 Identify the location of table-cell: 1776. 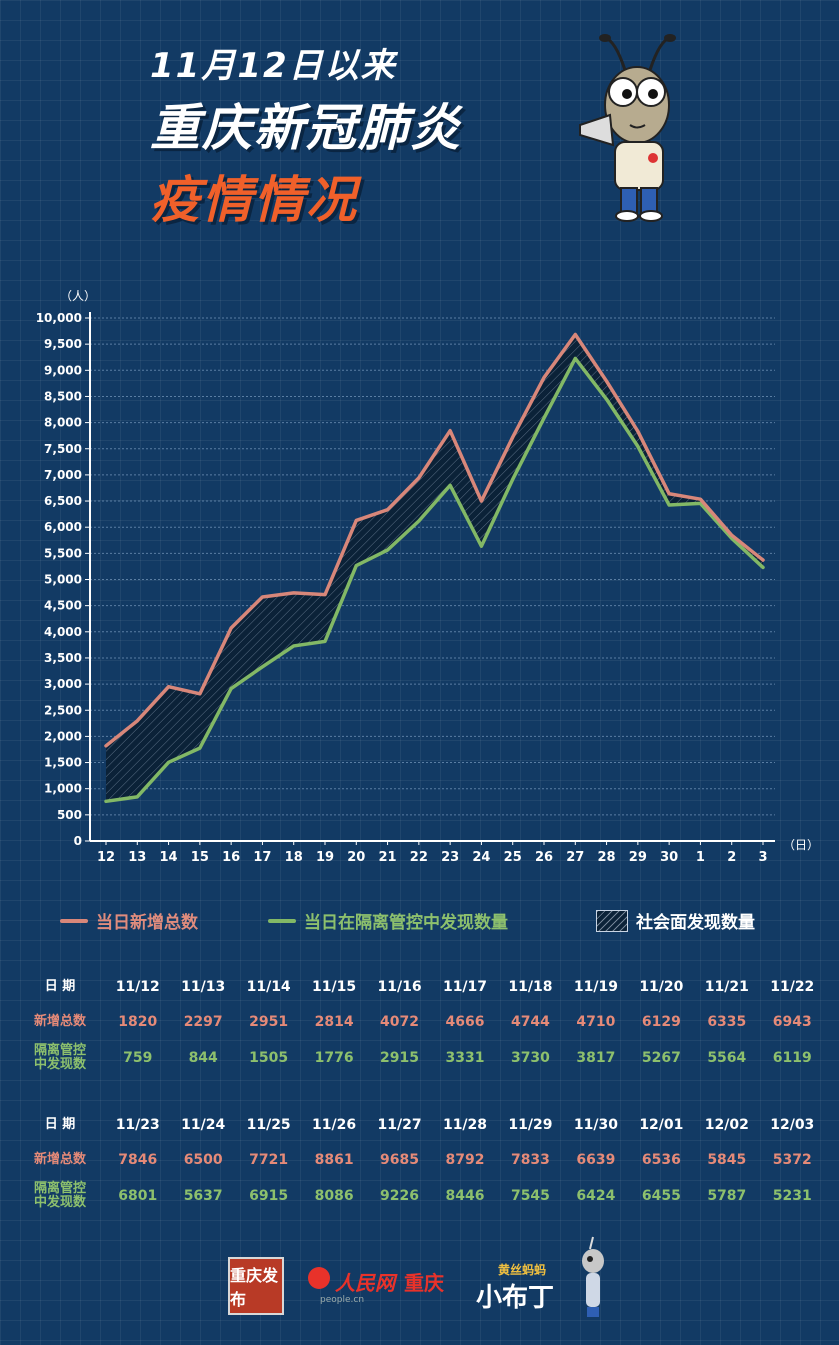
(334, 1058).